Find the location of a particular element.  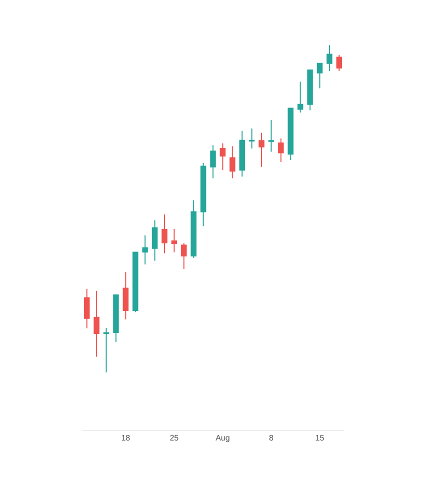

x-tick-label: 18 is located at coordinates (126, 438).